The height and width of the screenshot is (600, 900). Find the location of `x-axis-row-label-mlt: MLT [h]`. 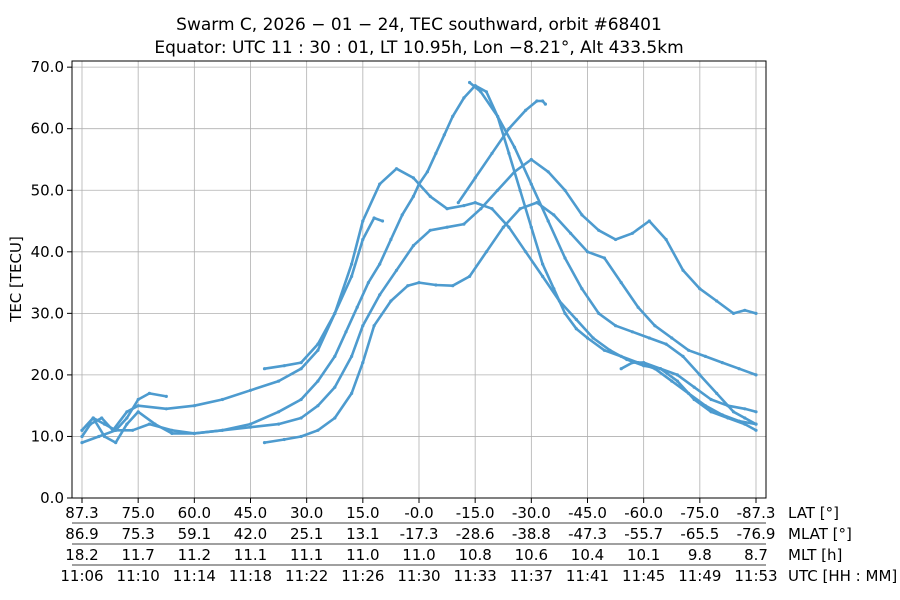

x-axis-row-label-mlt: MLT [h] is located at coordinates (815, 555).